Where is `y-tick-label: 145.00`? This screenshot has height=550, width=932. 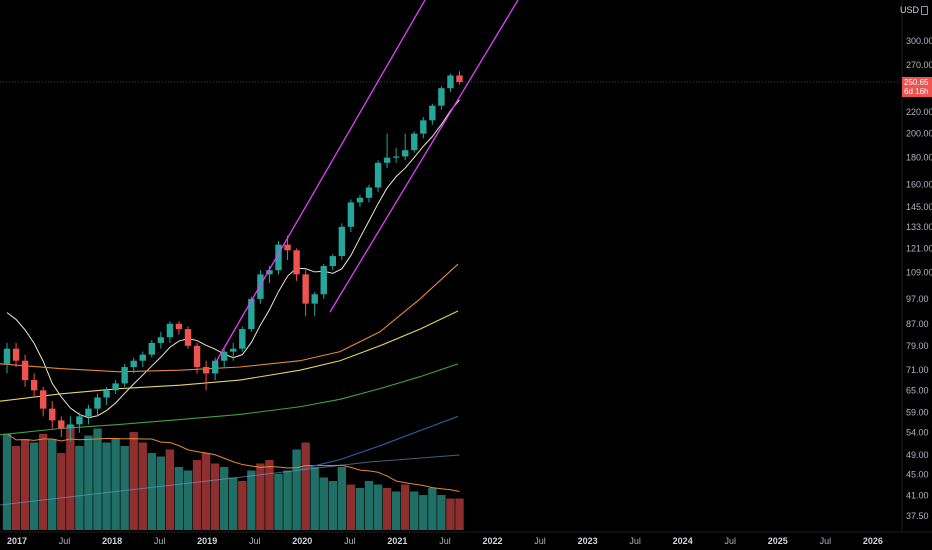
y-tick-label: 145.00 is located at coordinates (919, 207).